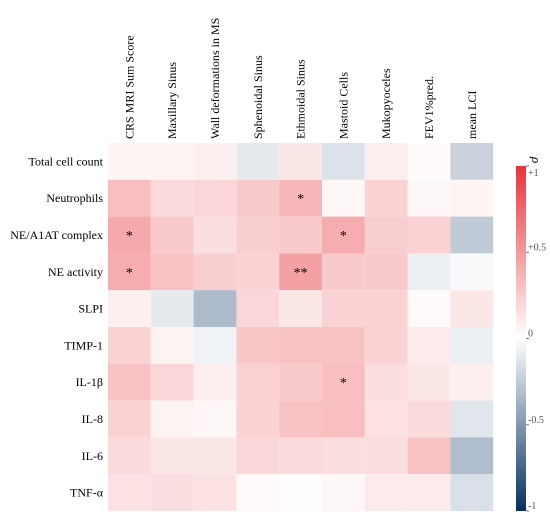 Image resolution: width=550 pixels, height=529 pixels. What do you see at coordinates (532, 506) in the screenshot?
I see `colorbar-tick-label: -1` at bounding box center [532, 506].